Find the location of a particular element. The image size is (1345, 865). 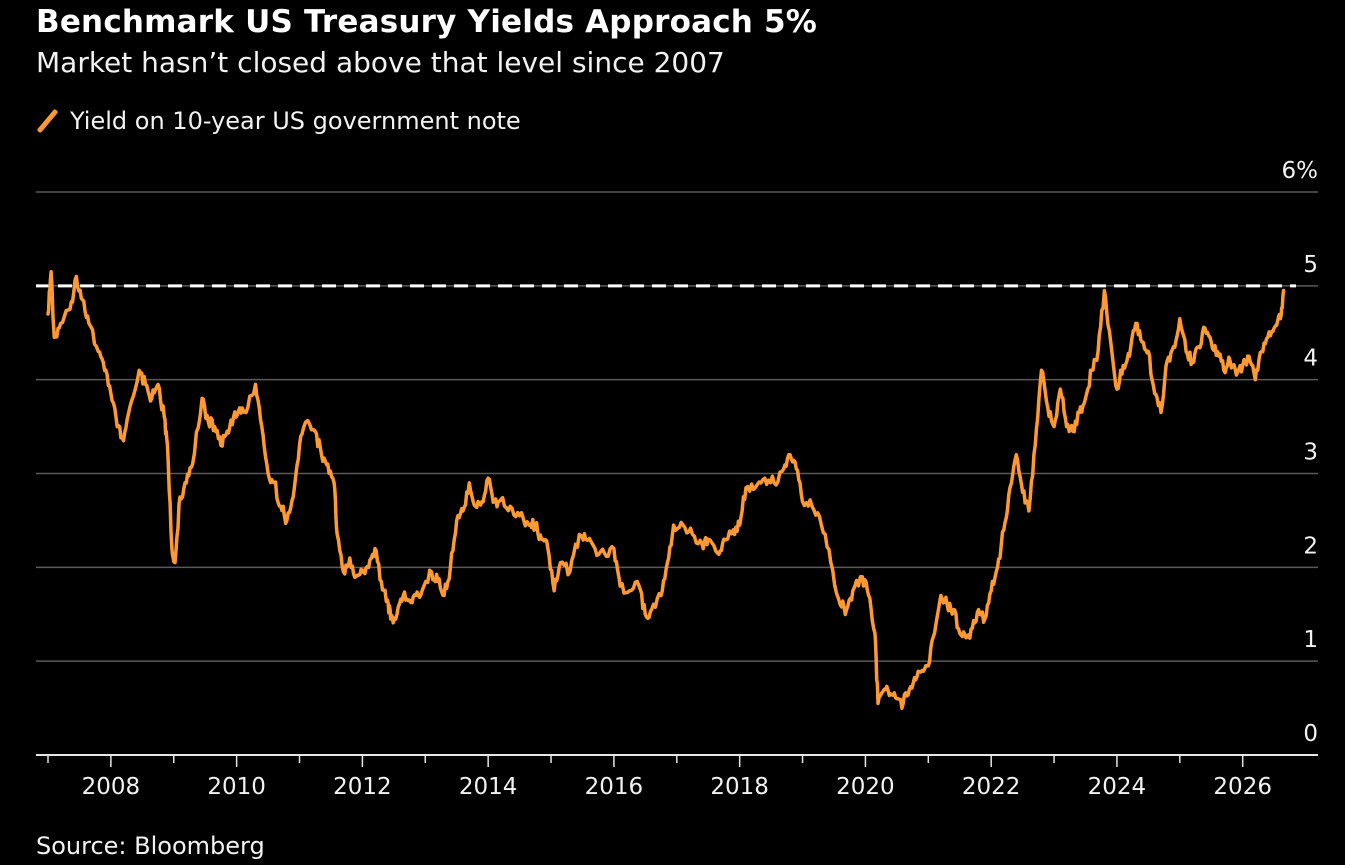

y-tick-label: 3 is located at coordinates (1310, 453).